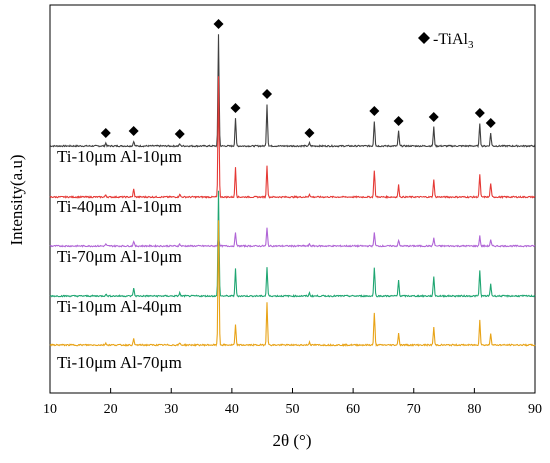 The height and width of the screenshot is (463, 550). I want to click on x-tick-label-50: 50, so click(293, 409).